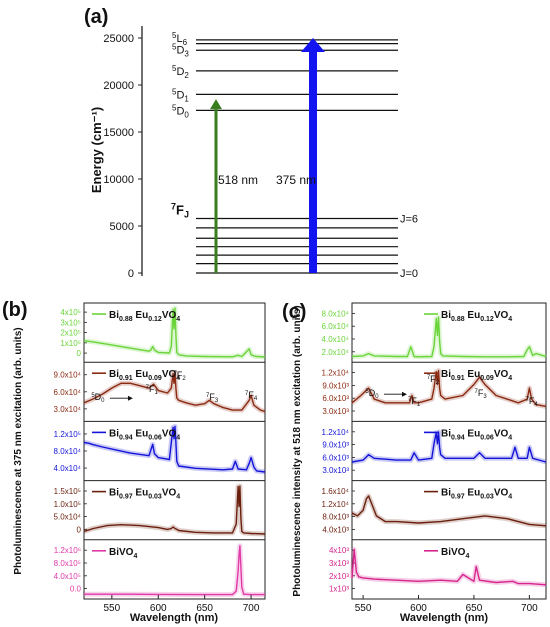  I want to click on term-symbol-label: 5D1, so click(180, 95).